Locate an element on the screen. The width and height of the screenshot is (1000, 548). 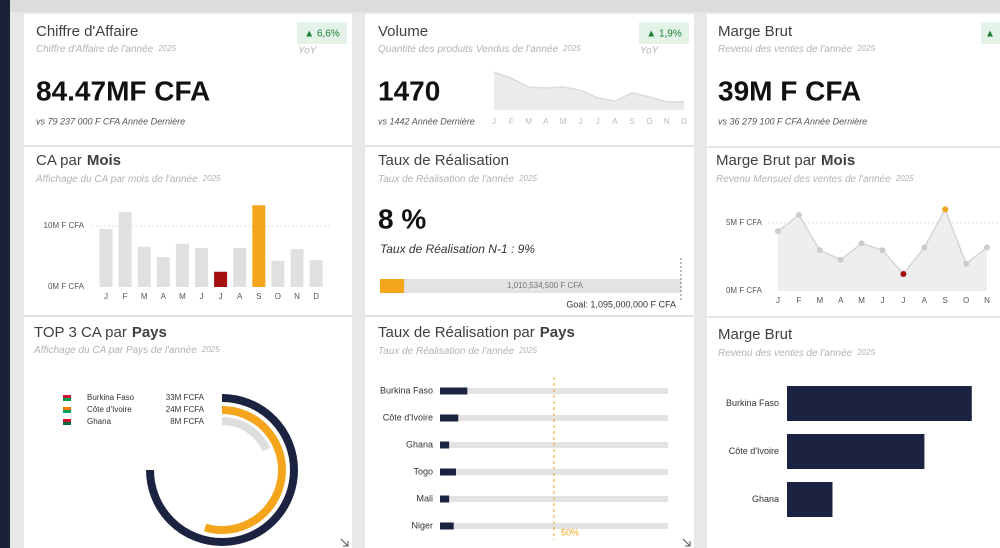
y-tick-label: Ghana is located at coordinates (765, 499).